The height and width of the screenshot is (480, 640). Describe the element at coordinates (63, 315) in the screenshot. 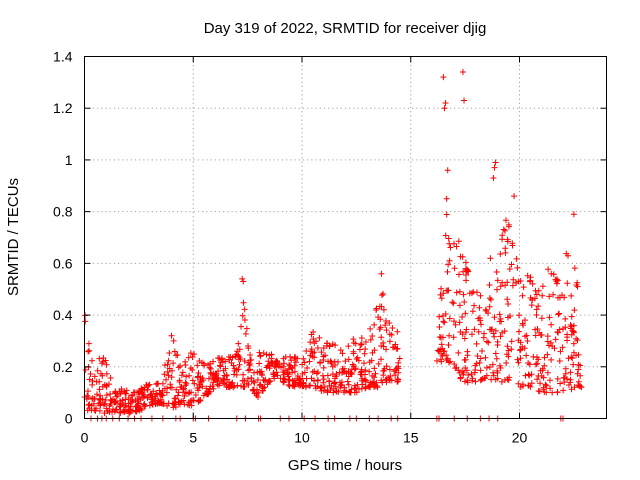

I see `y-tick-label: 0.4` at that location.